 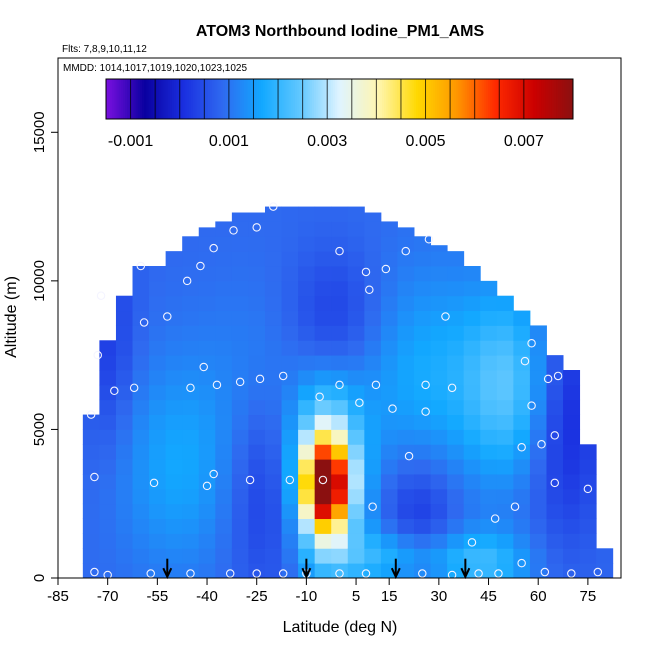 What do you see at coordinates (524, 141) in the screenshot?
I see `colorbar-tick-label: 0.007` at bounding box center [524, 141].